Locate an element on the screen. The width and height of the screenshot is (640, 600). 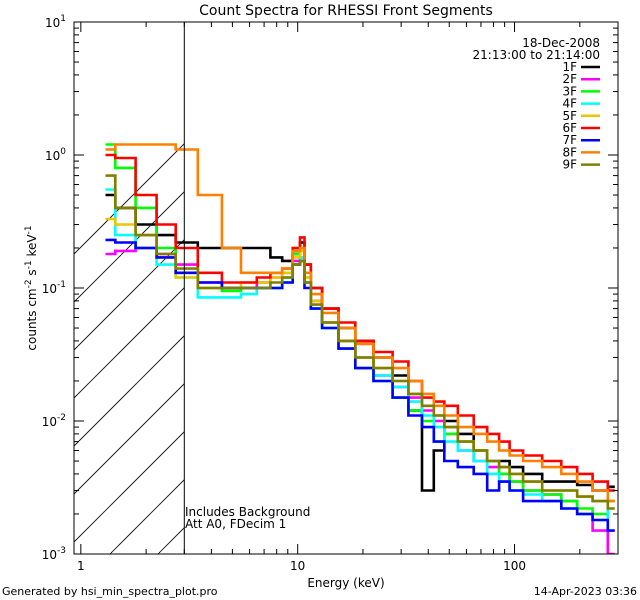
x-tick-label: 10 is located at coordinates (297, 566).